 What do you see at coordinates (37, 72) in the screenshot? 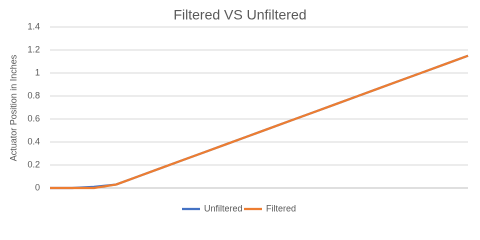
I see `y-tick-label: 1` at bounding box center [37, 72].